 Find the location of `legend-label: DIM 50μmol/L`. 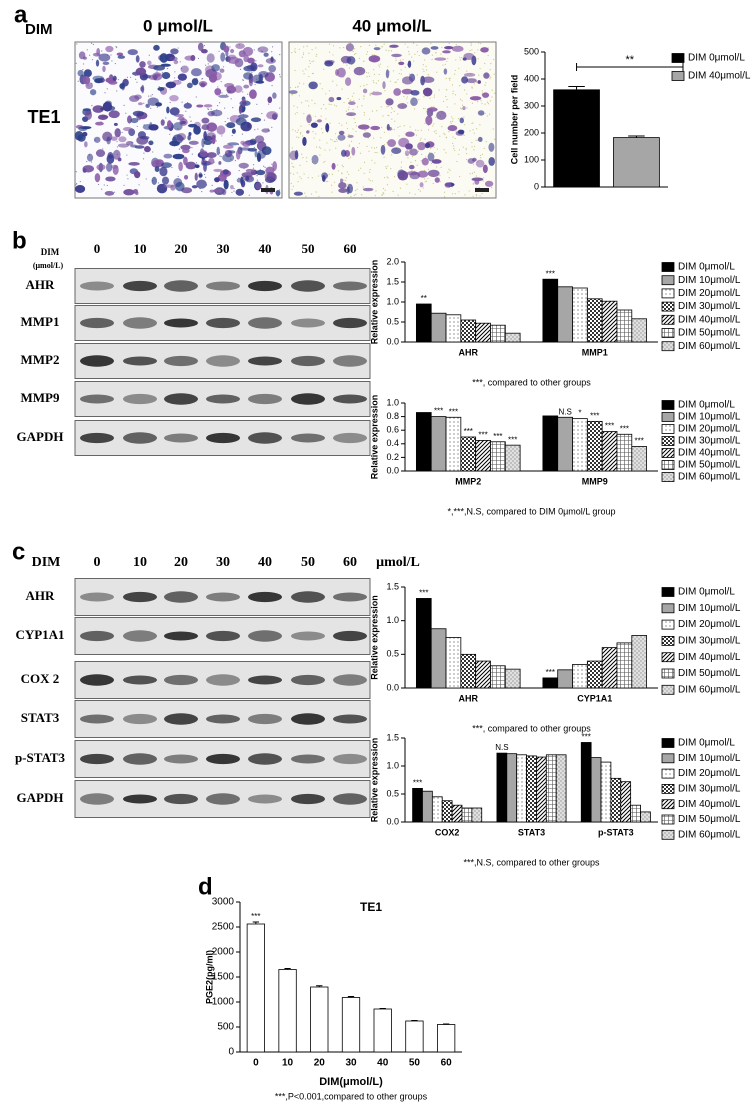

legend-label: DIM 50μmol/L is located at coordinates (709, 673).